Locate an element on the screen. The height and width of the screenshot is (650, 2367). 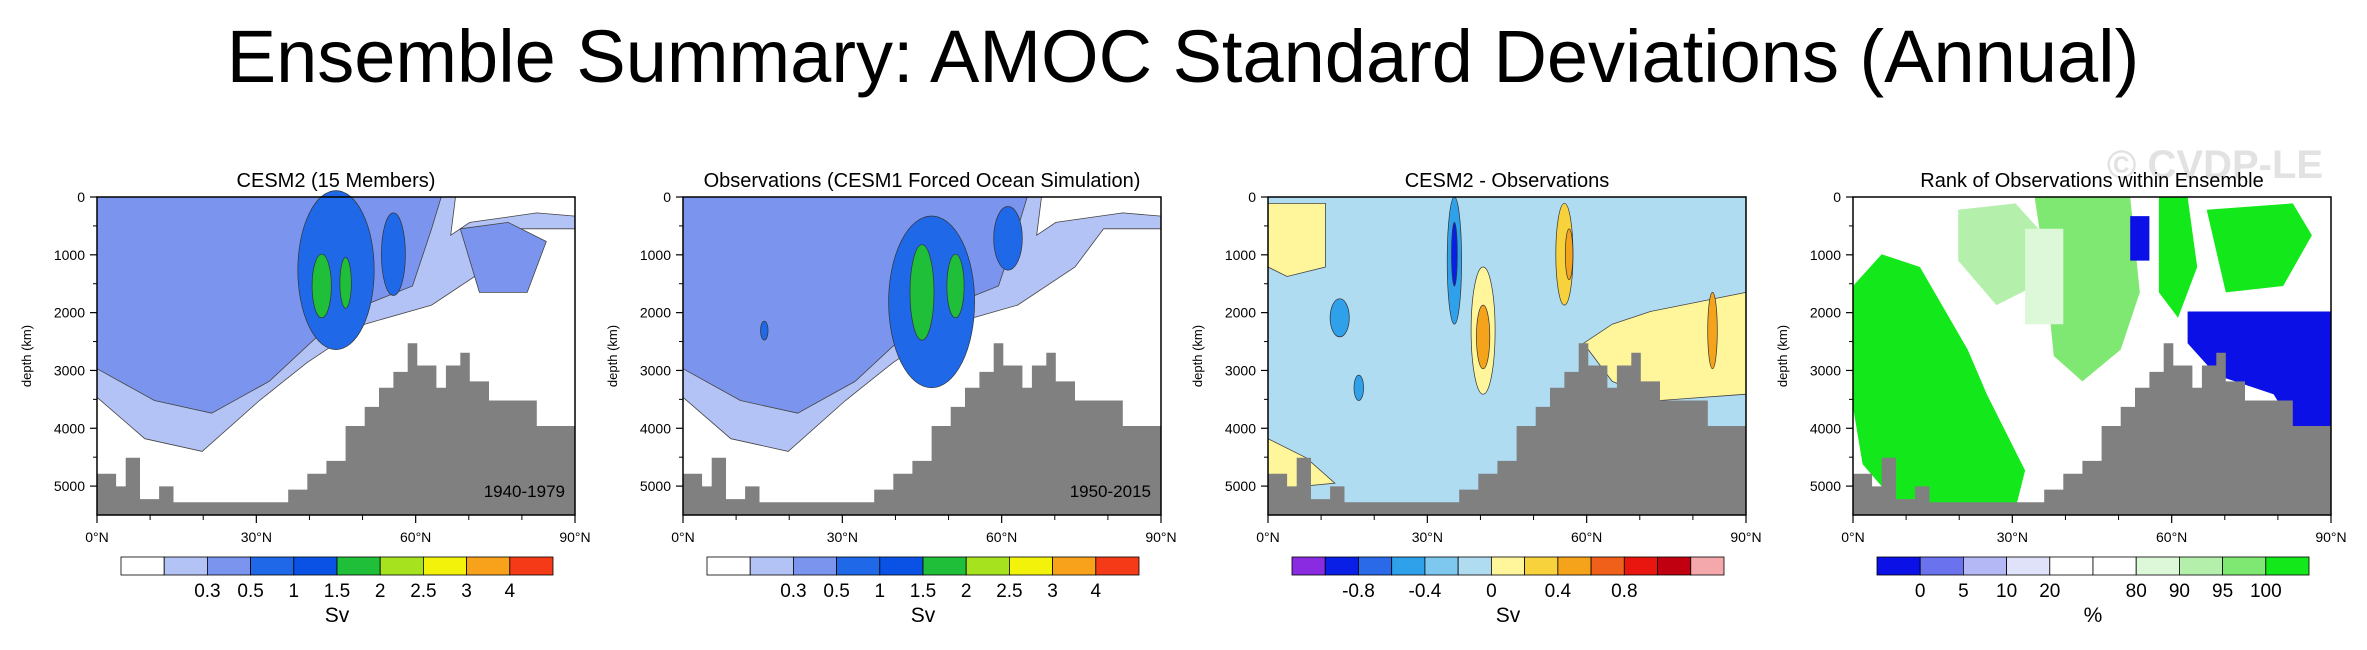
plot-frame is located at coordinates (2092, 356).